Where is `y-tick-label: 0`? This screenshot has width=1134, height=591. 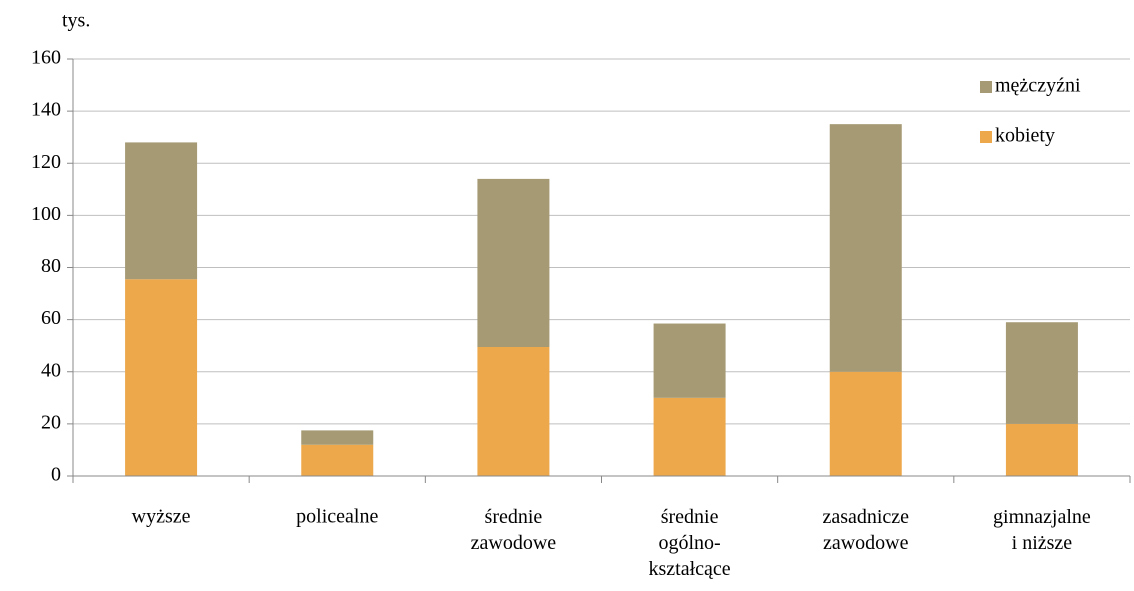
y-tick-label: 0 is located at coordinates (56, 475).